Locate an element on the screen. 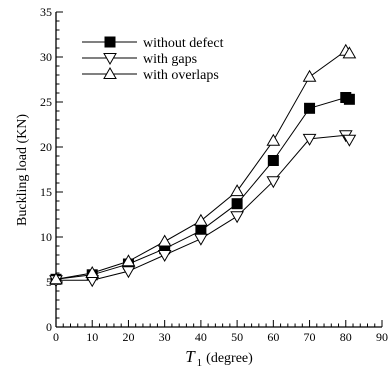 The width and height of the screenshot is (389, 370). y-tick-label: 25 is located at coordinates (46, 102).